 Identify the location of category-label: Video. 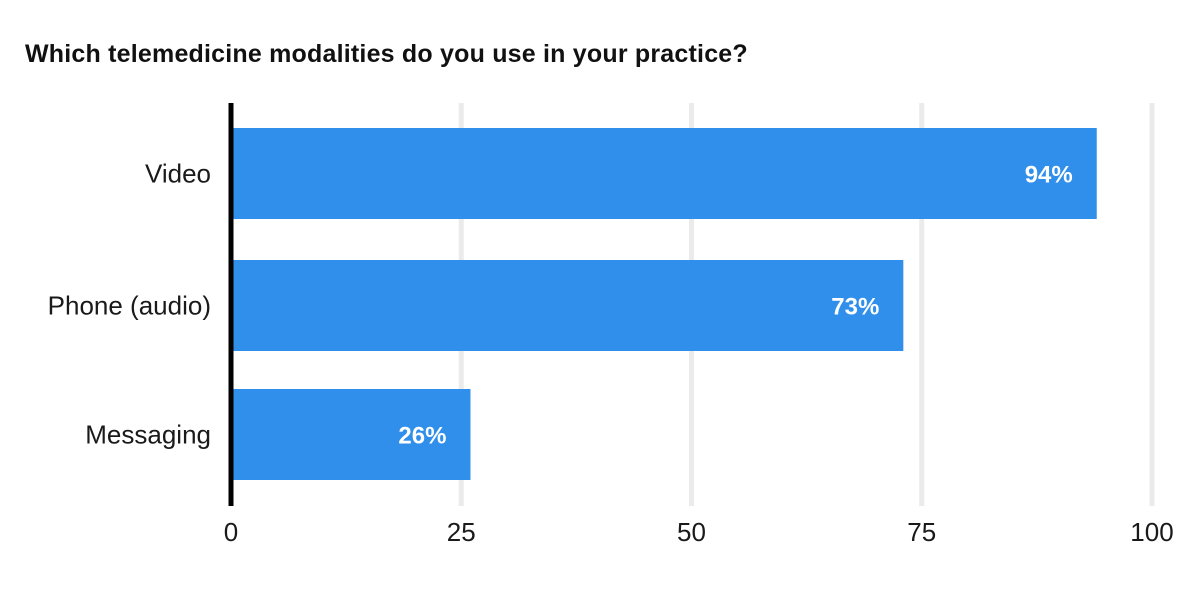
(178, 174).